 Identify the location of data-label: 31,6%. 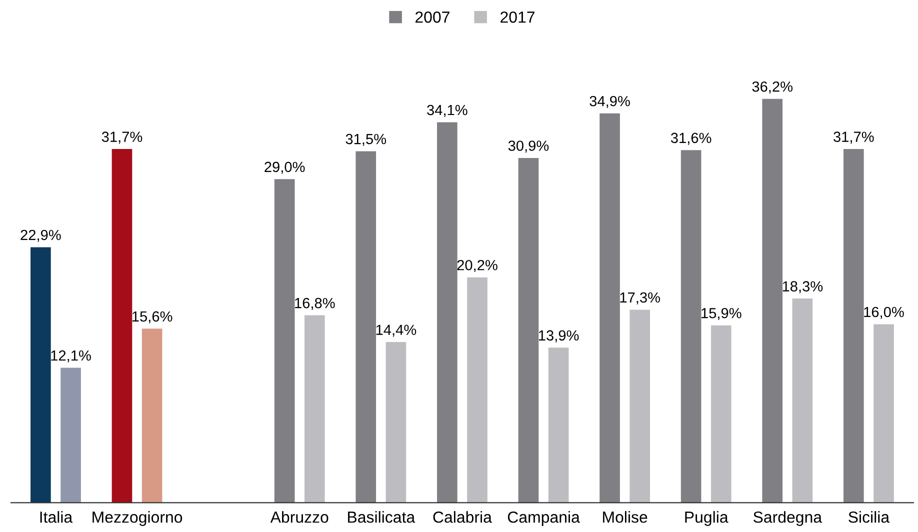
(691, 138).